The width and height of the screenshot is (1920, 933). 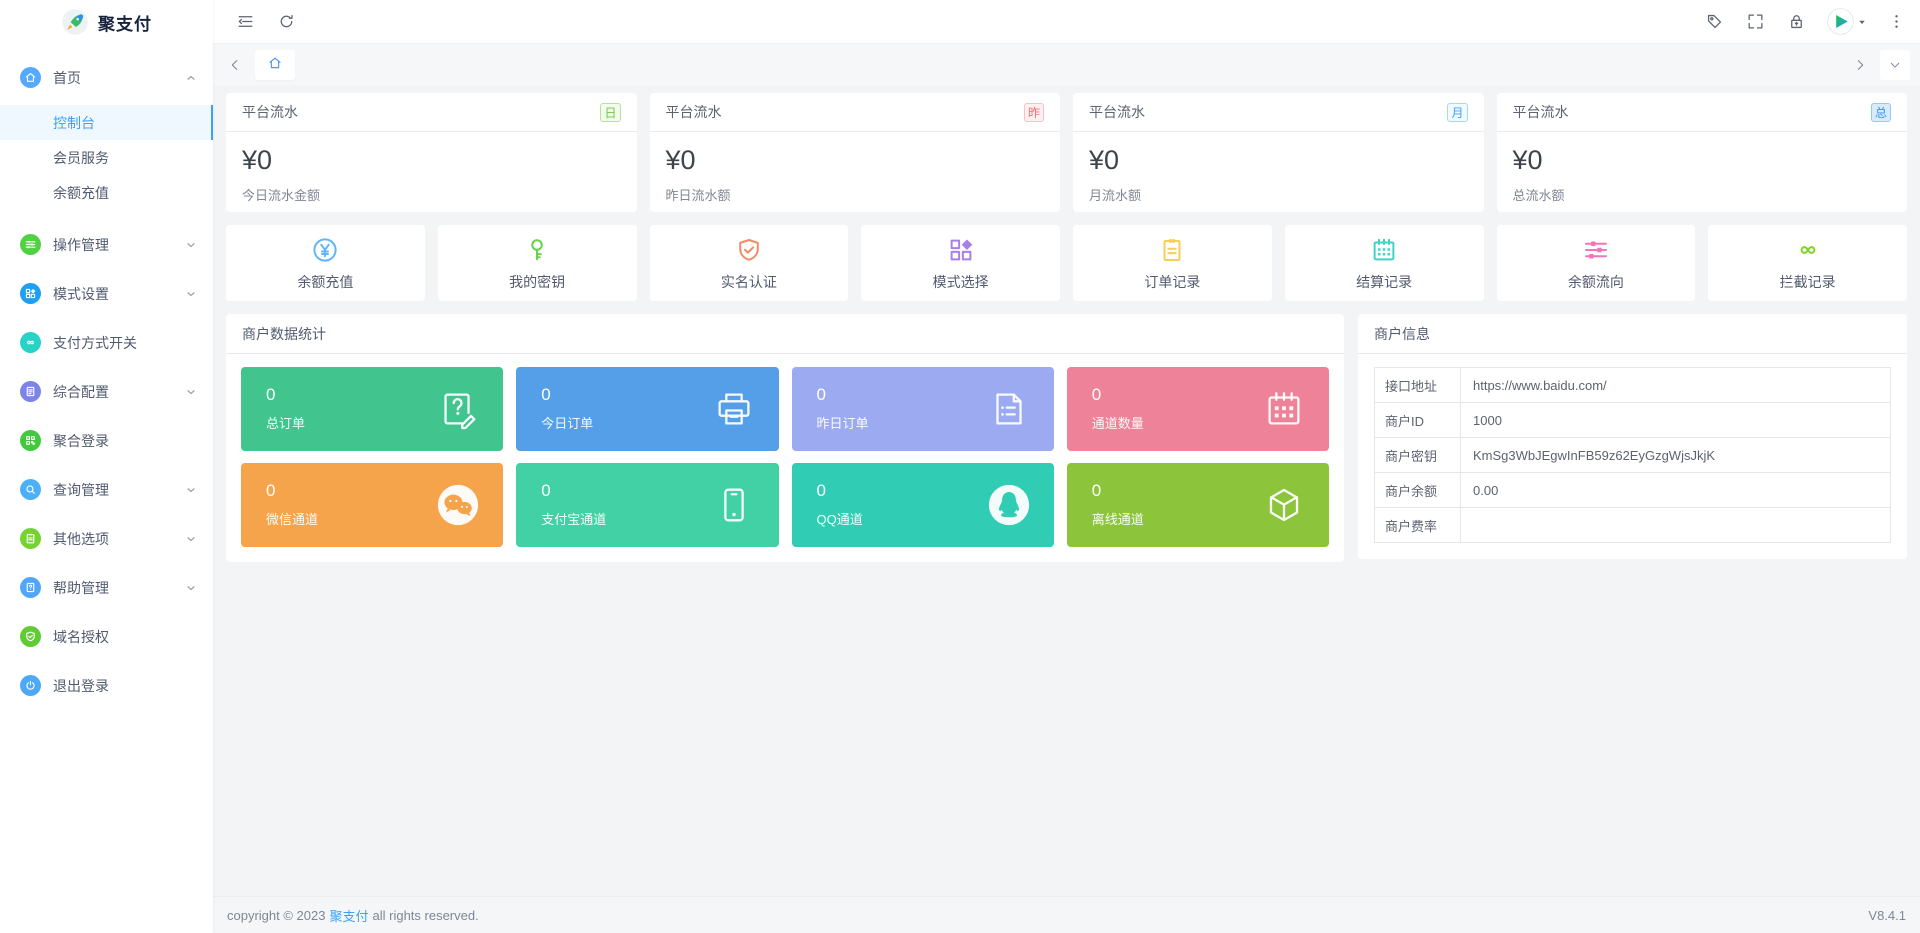 What do you see at coordinates (349, 916) in the screenshot?
I see `footer-brand-link: 聚支付` at bounding box center [349, 916].